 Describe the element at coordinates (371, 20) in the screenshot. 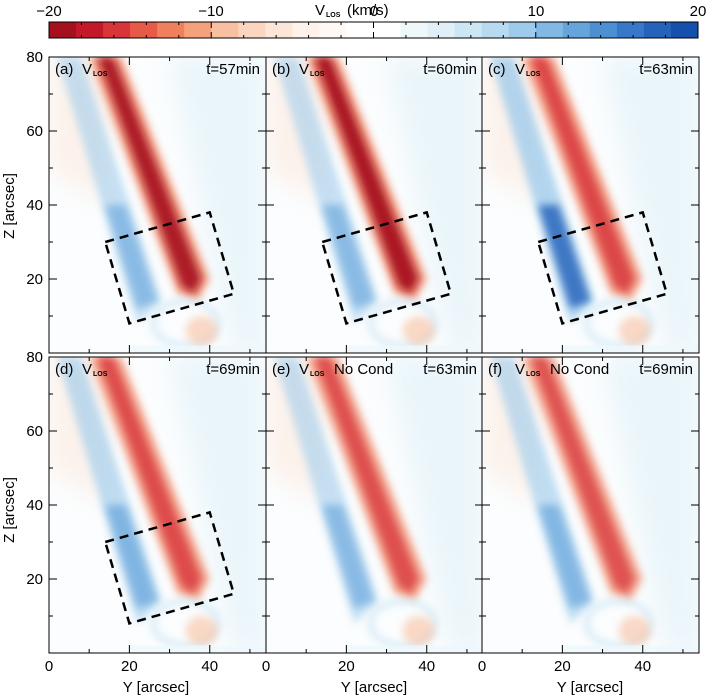

I see `colorbar: V LOS (km/s) −20 −10 0 10 20` at that location.